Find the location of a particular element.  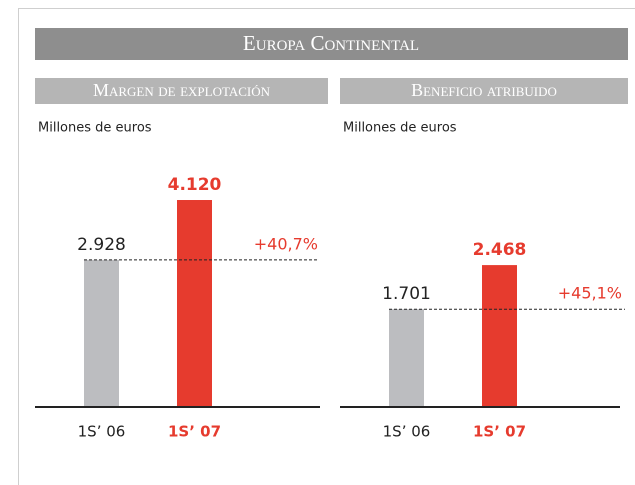

header-title: Europa Continental is located at coordinates (331, 43).